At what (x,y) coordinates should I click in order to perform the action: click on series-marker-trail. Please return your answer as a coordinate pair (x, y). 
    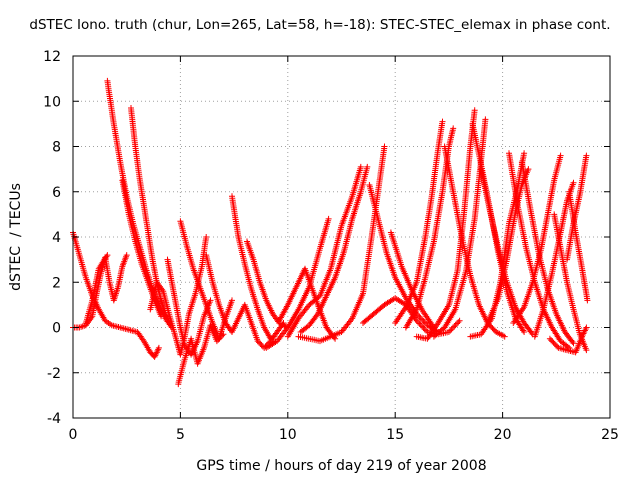
    Looking at the image, I should click on (334, 249).